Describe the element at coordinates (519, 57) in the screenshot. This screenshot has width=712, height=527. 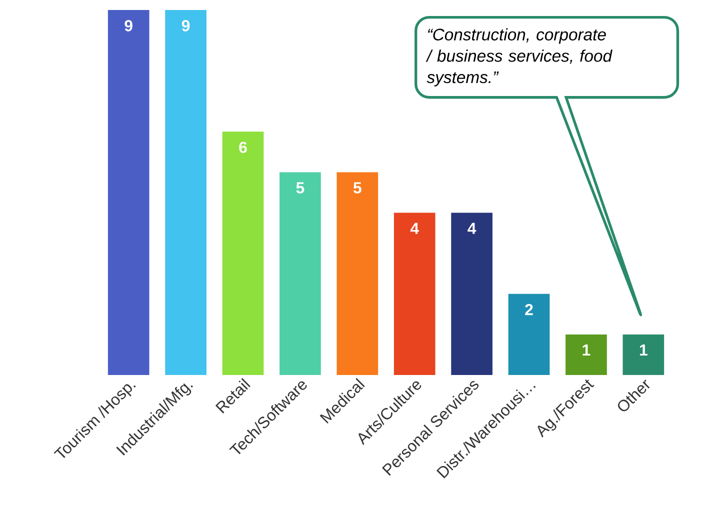
I see `annotation: “Construction, corporate / business services, food systems.”` at that location.